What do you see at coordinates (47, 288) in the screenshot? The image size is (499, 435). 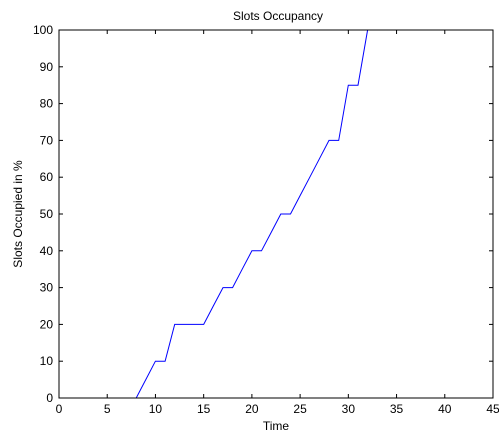 I see `y-tick-label: 30` at bounding box center [47, 288].